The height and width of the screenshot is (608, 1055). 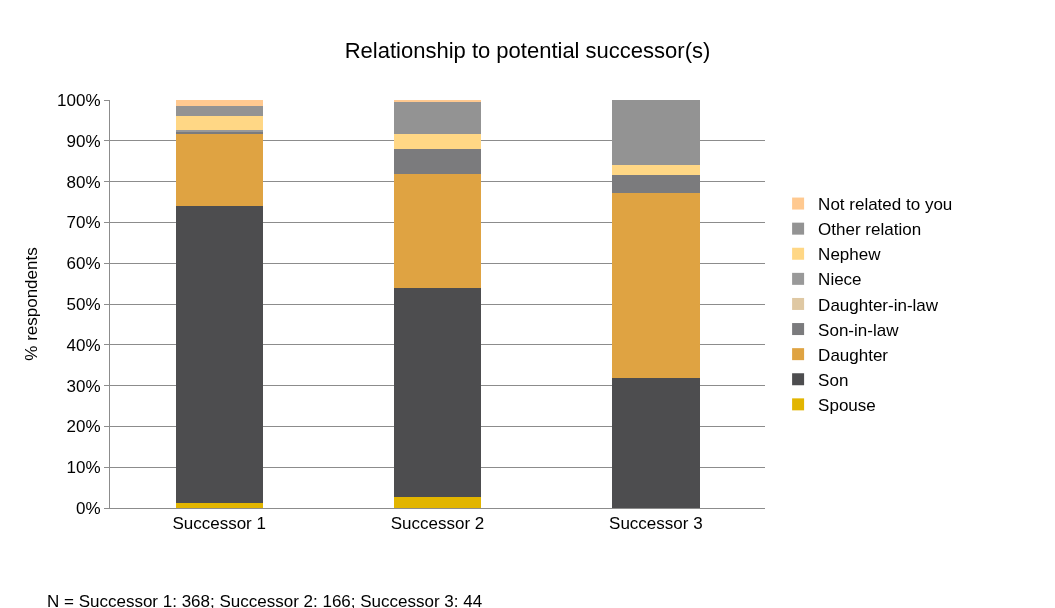 I want to click on legend-label: Nephew, so click(x=850, y=255).